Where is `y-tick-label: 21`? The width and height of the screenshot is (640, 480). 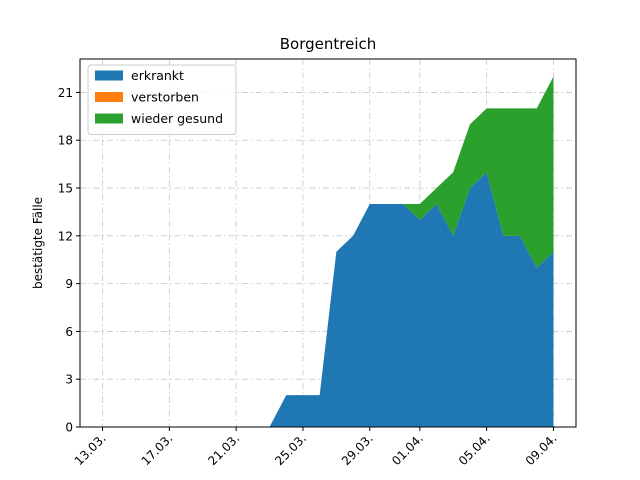 y-tick-label: 21 is located at coordinates (65, 93).